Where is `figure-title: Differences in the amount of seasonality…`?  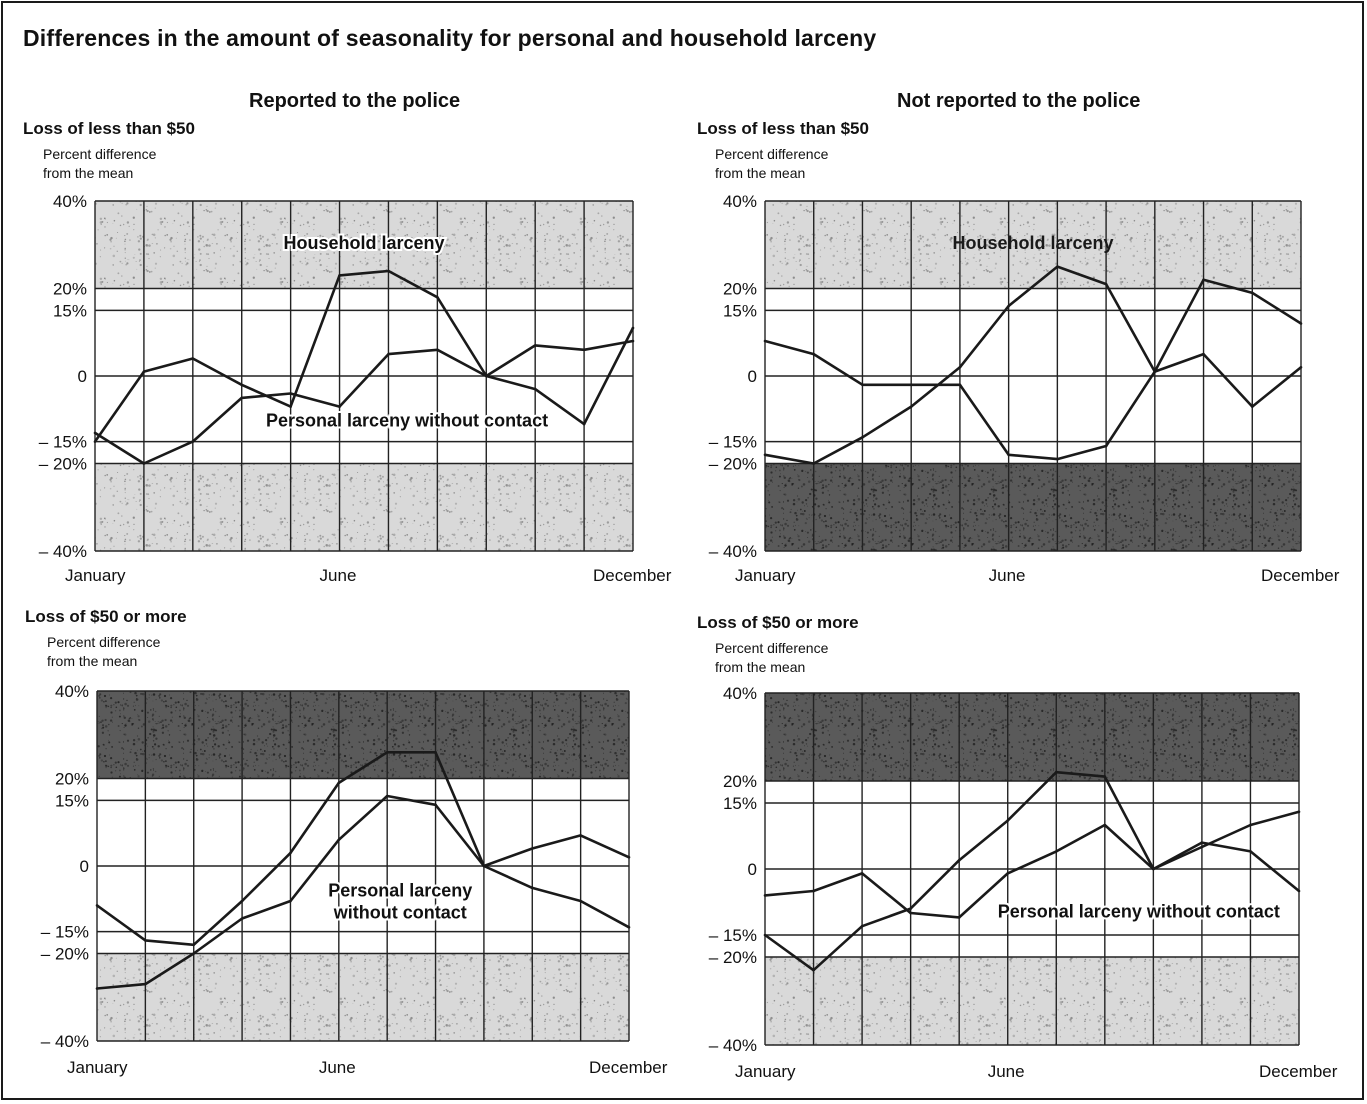
figure-title: Differences in the amount of seasonality… is located at coordinates (450, 38).